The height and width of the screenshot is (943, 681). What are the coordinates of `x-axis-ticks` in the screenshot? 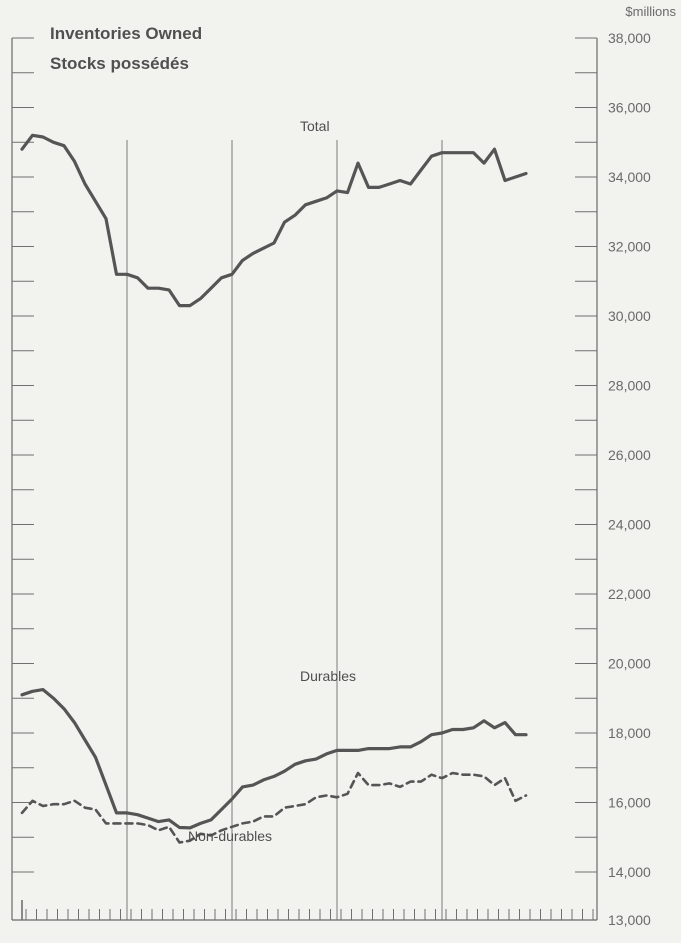 It's located at (307, 910).